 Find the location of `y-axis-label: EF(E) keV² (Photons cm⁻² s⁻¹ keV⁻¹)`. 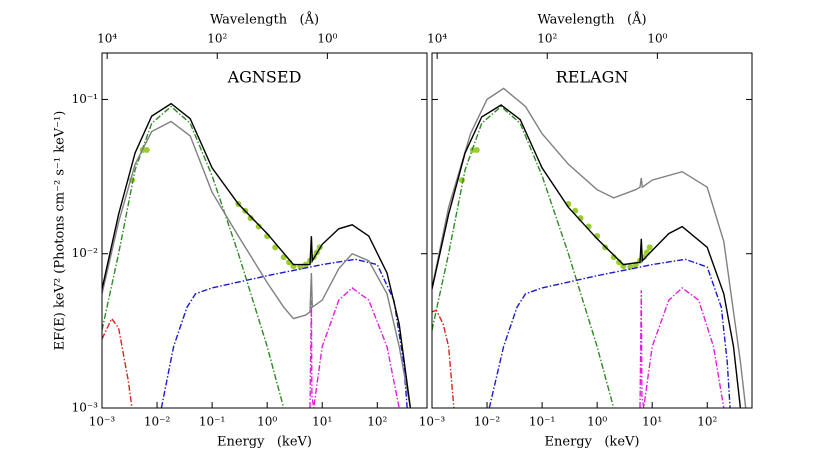

y-axis-label: EF(E) keV² (Photons cm⁻² s⁻¹ keV⁻¹) is located at coordinates (60, 231).